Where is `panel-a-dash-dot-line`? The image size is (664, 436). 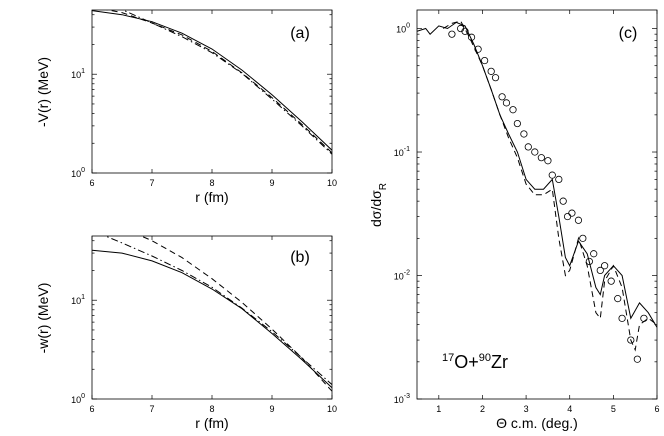
panel-a-dash-dot-line is located at coordinates (226, 82).